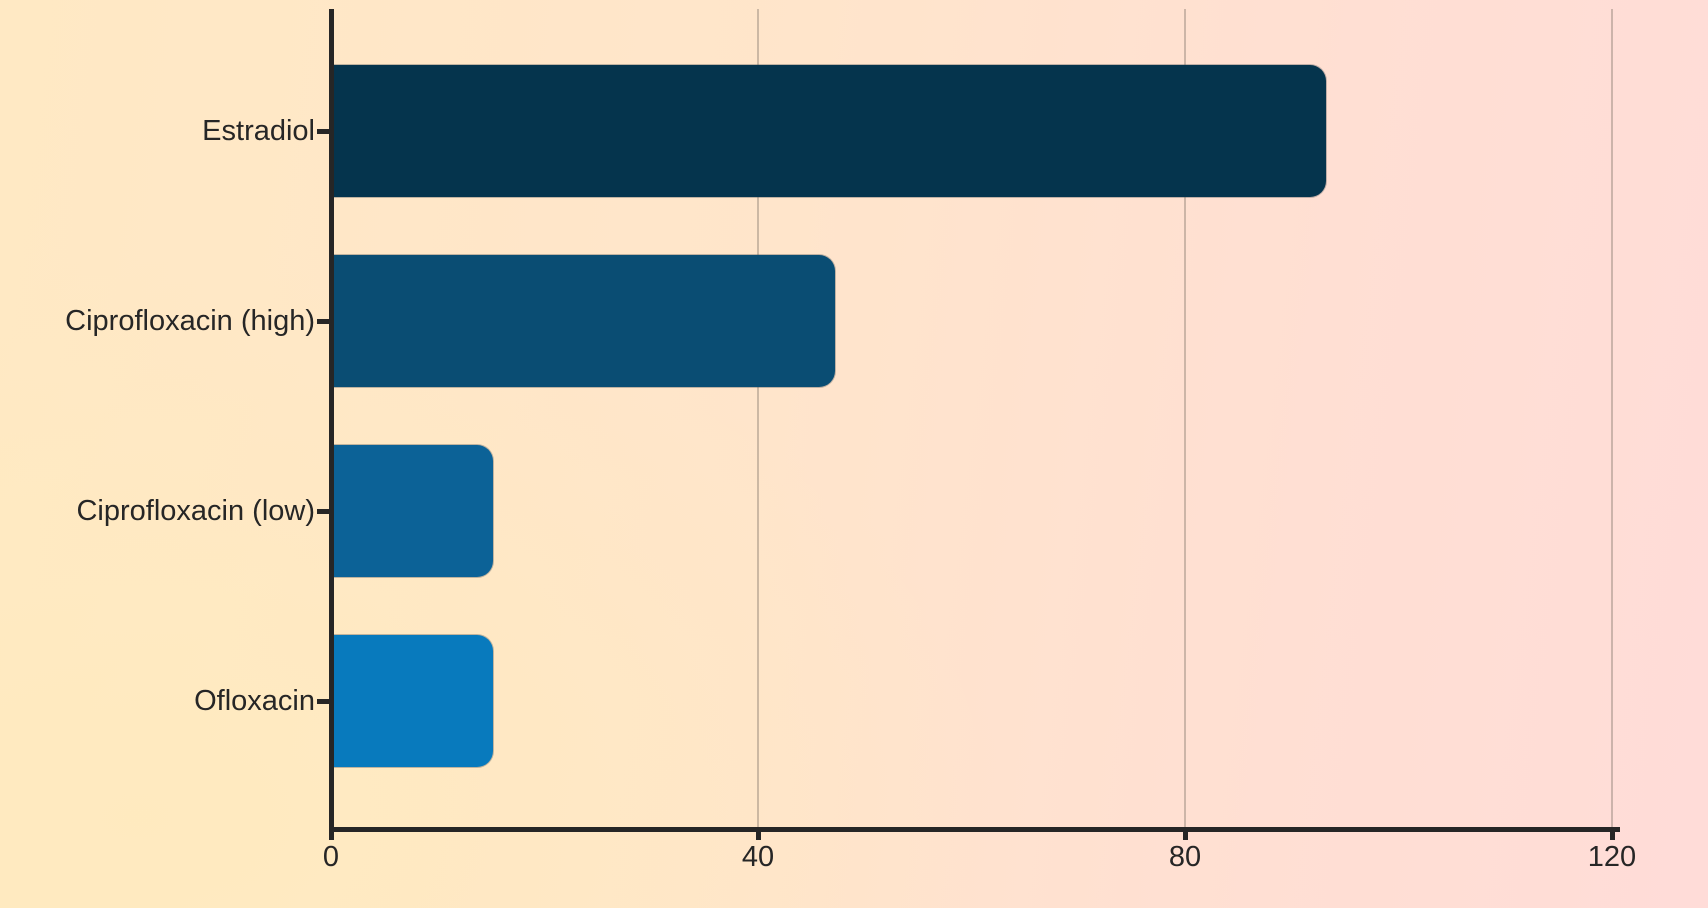 This screenshot has width=1708, height=908. I want to click on bar-ofloxacin, so click(413, 701).